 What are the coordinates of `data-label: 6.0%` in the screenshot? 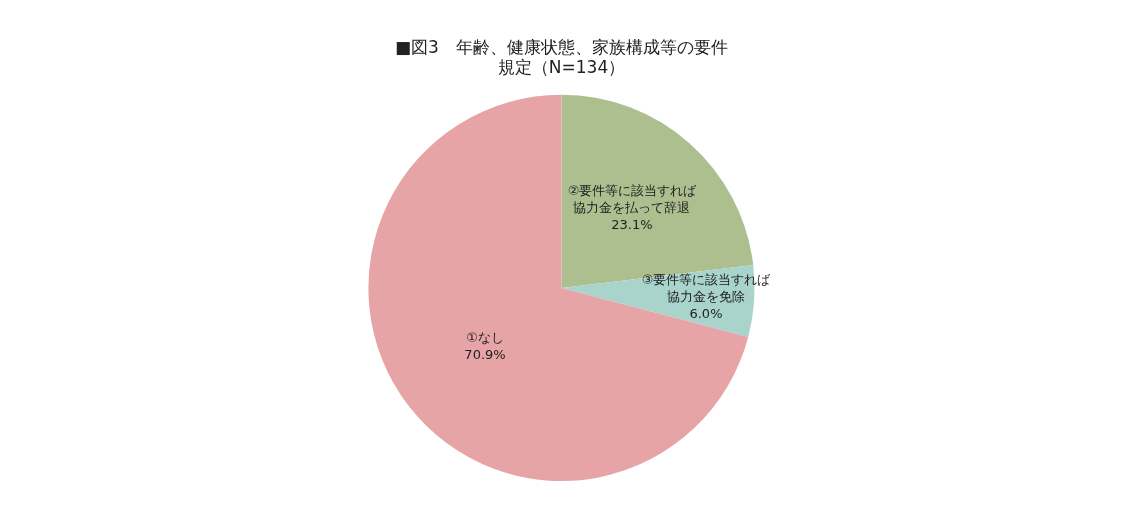 It's located at (706, 314).